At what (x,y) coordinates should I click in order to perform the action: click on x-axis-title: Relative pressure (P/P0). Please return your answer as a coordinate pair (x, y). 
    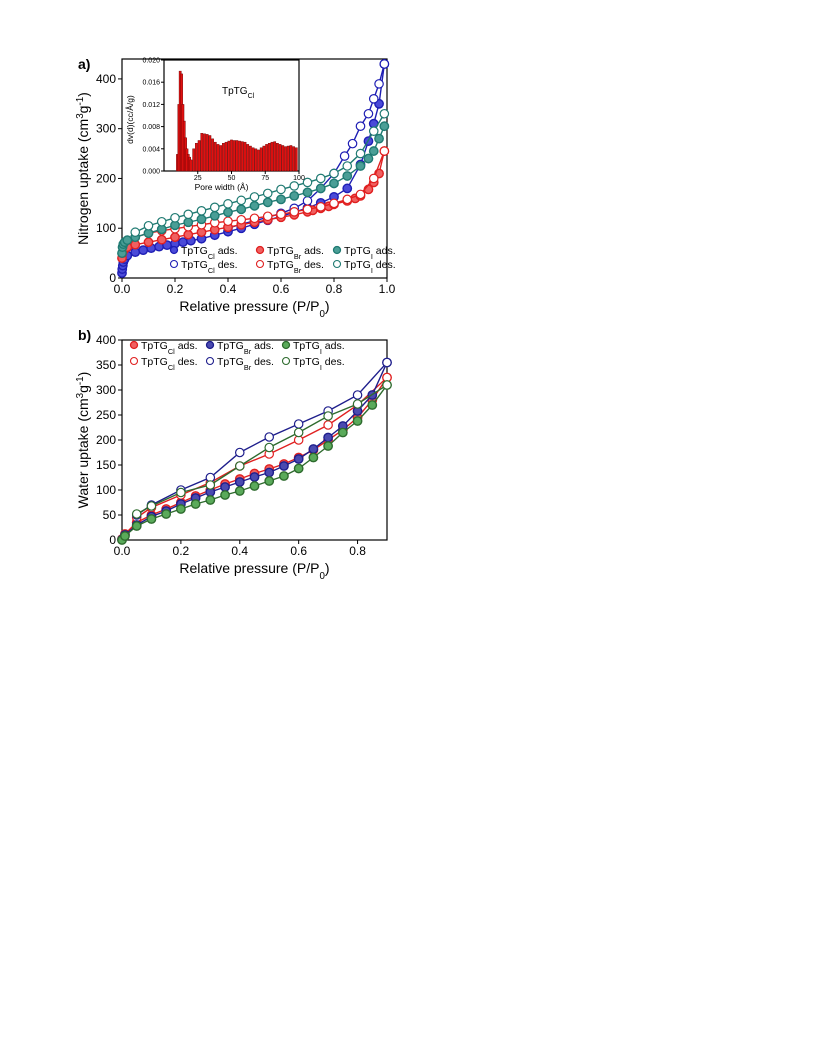
    Looking at the image, I should click on (254, 309).